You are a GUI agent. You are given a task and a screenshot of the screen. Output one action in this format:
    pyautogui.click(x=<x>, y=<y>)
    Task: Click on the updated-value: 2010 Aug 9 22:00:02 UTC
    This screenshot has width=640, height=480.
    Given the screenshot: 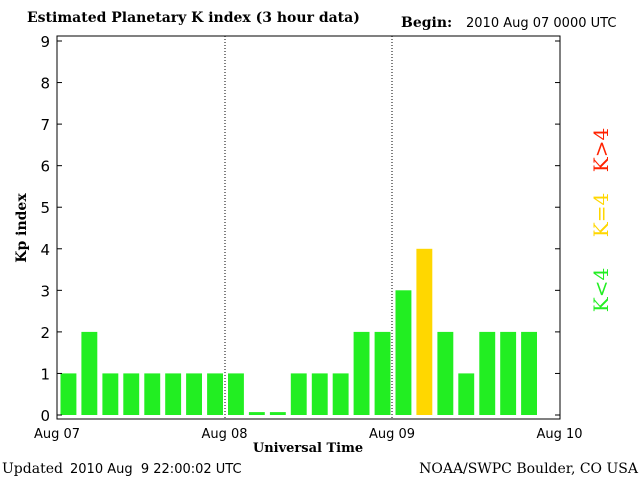 What is the action you would take?
    pyautogui.click(x=156, y=469)
    